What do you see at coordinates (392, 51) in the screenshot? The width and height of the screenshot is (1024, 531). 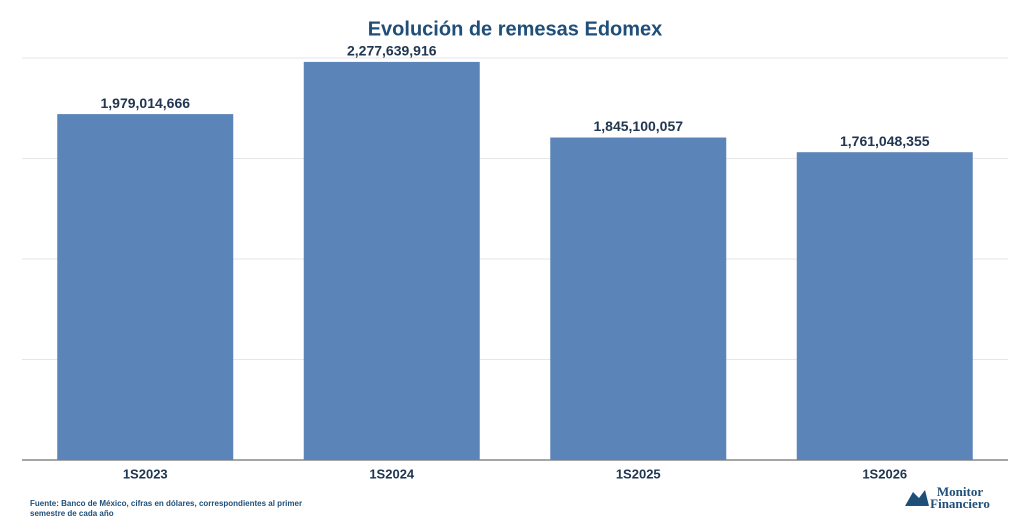 I see `value-label: 2,277,639,916` at bounding box center [392, 51].